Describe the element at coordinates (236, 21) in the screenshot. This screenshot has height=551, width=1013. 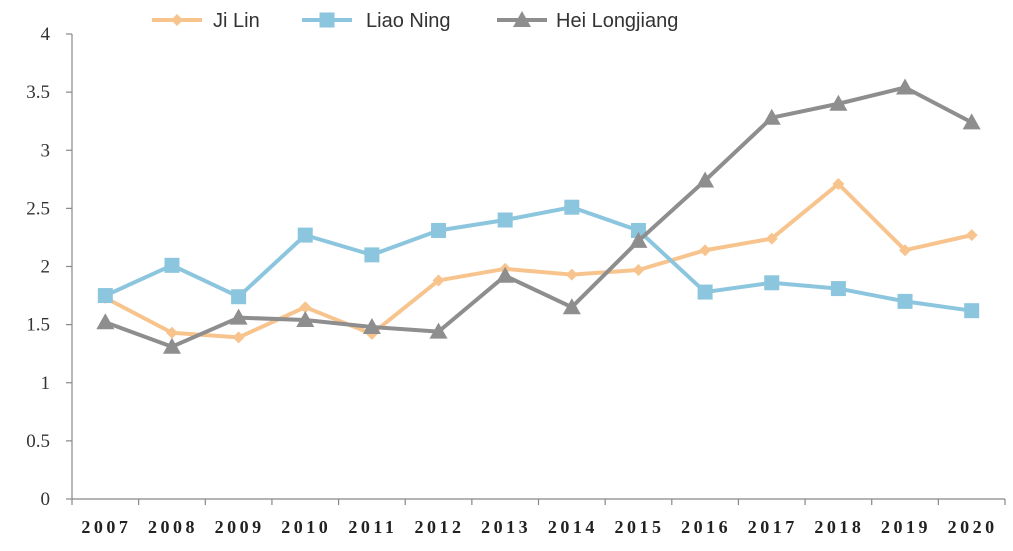
I see `legend-label: Ji Lin` at that location.